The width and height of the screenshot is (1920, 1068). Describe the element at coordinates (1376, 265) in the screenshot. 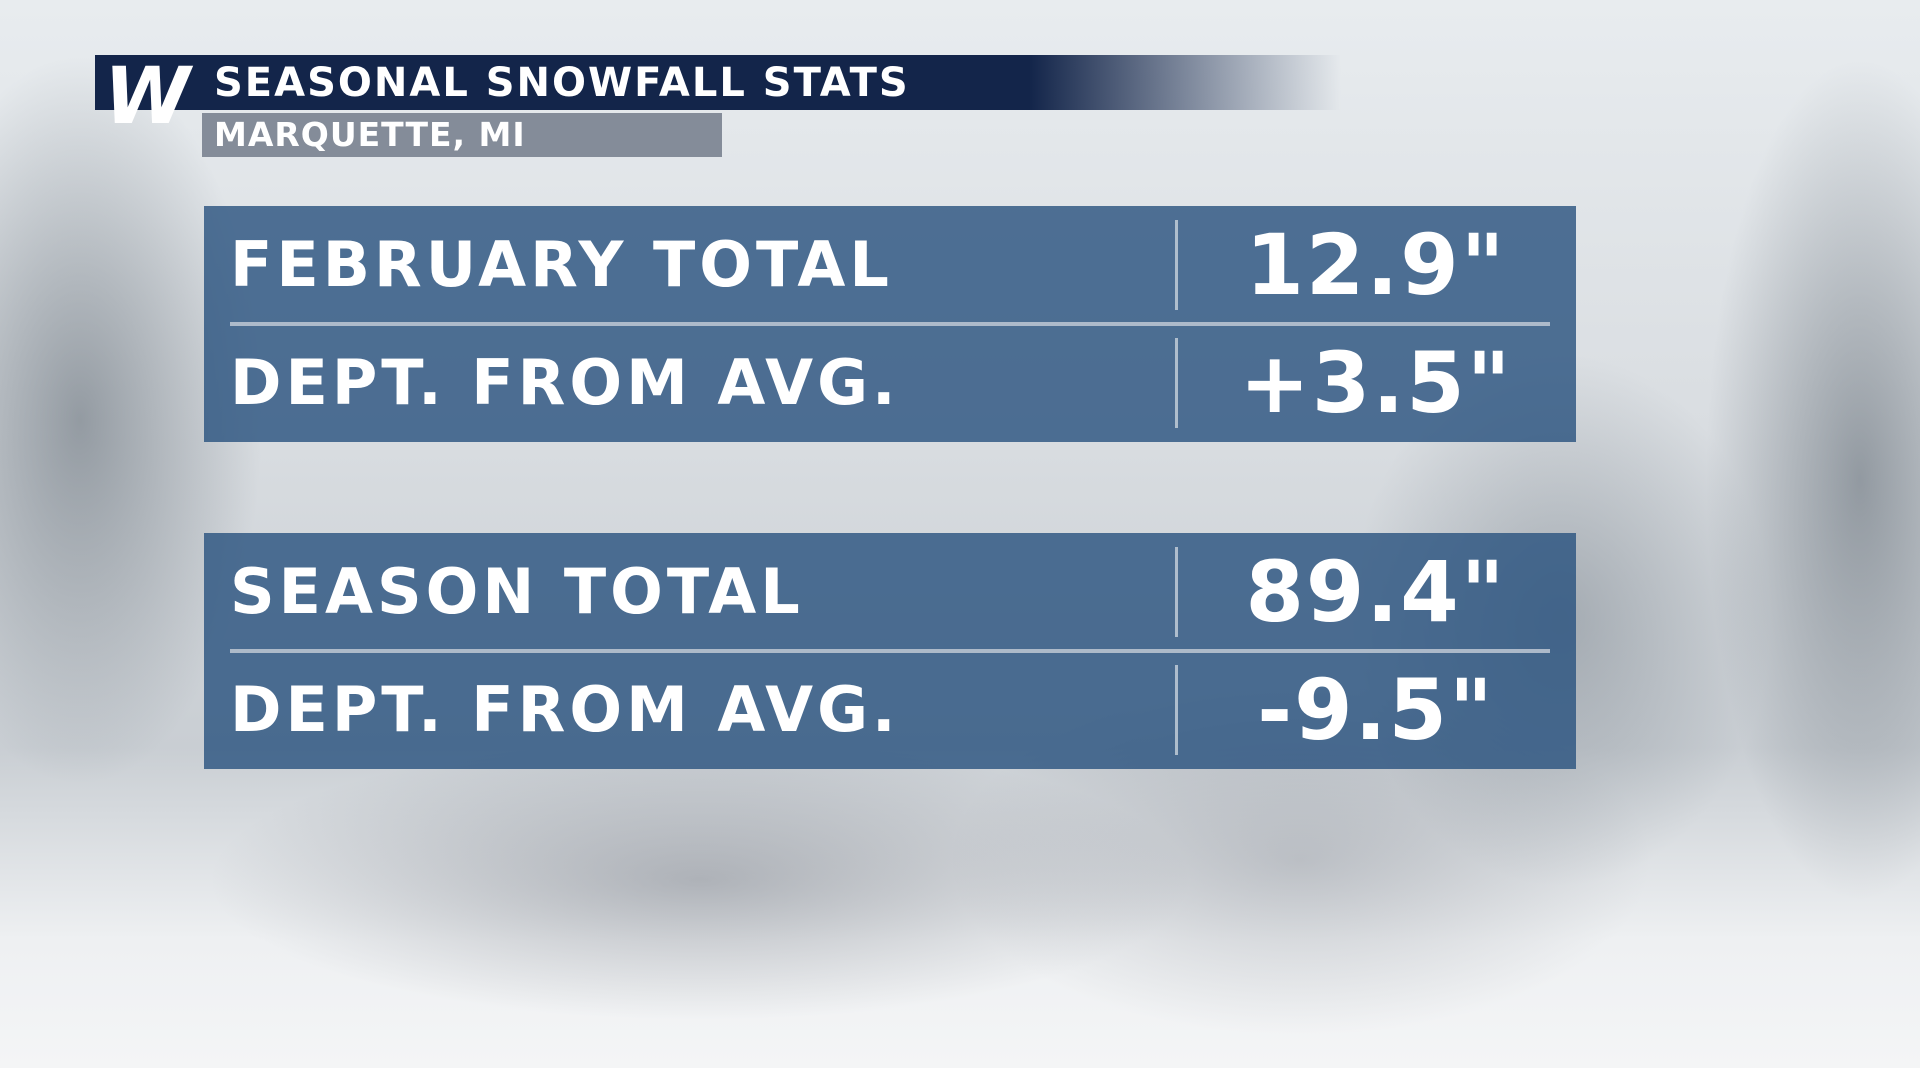

I see `row-value: 12.9"` at that location.